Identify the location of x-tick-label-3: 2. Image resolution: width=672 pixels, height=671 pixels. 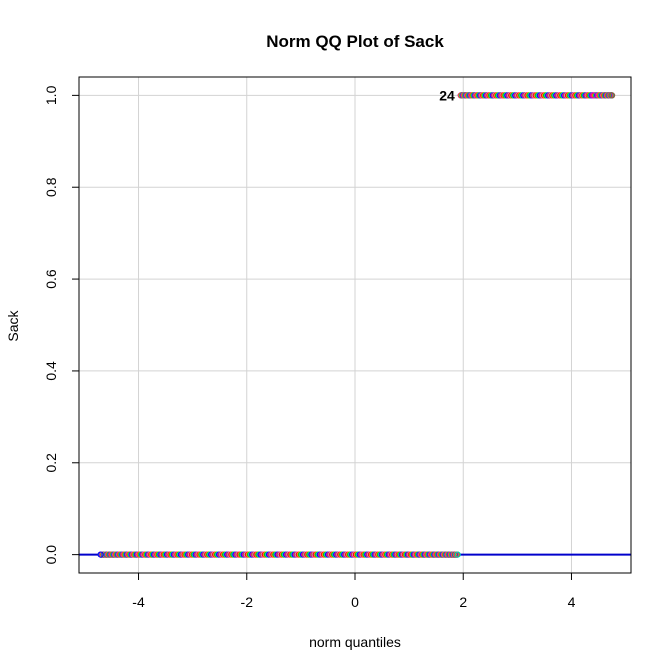
(463, 602).